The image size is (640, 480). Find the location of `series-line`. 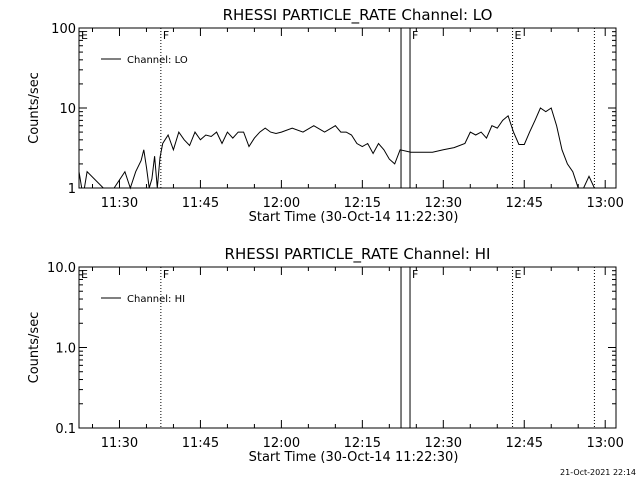

series-line is located at coordinates (336, 148).